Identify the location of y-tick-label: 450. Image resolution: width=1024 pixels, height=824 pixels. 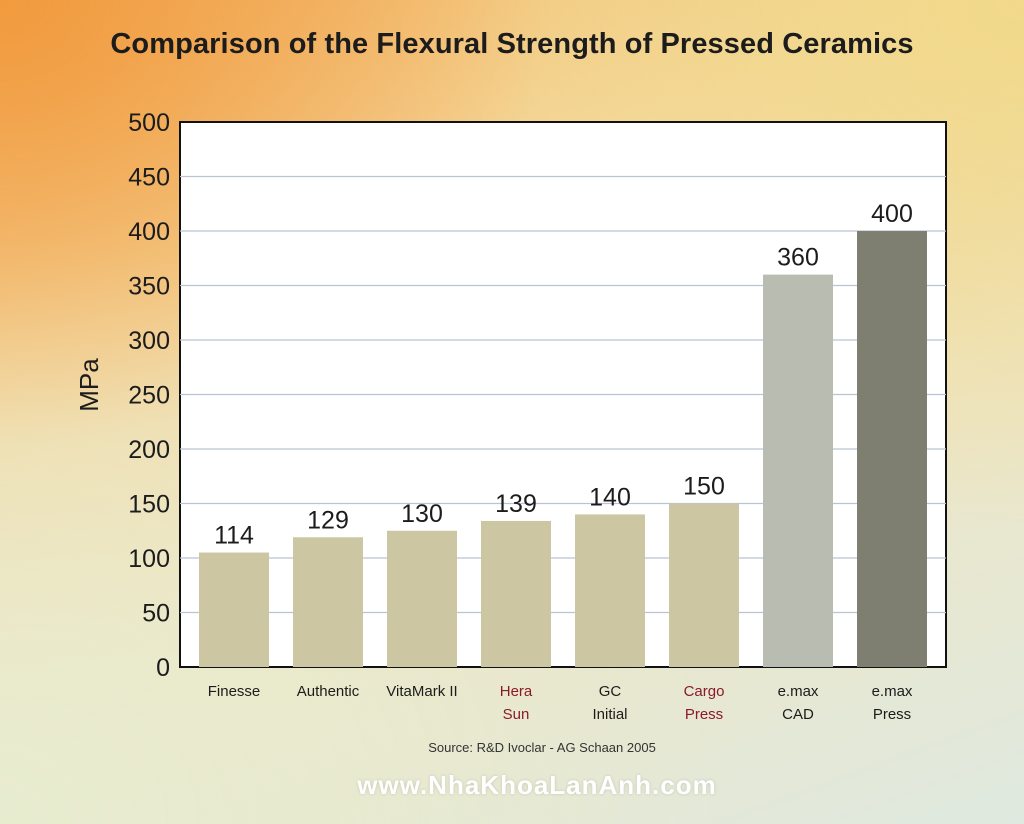
(149, 178).